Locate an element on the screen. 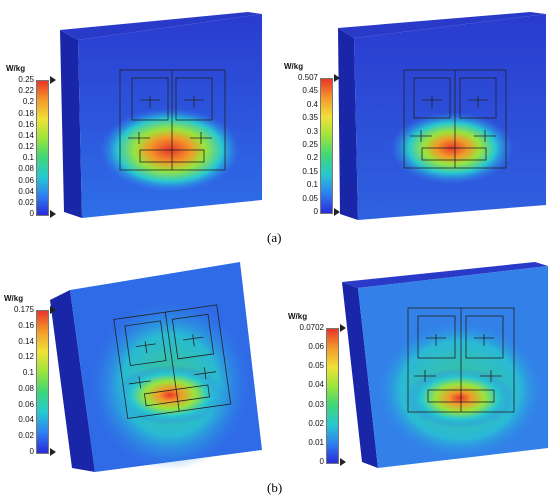 The image size is (550, 501). colorbar-tick-label: 0.03 is located at coordinates (316, 404).